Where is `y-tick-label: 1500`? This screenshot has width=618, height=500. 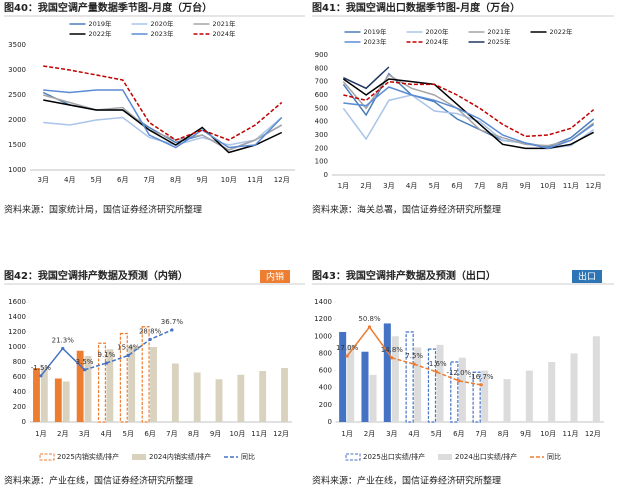
y-tick-label: 1500 is located at coordinates (17, 145).